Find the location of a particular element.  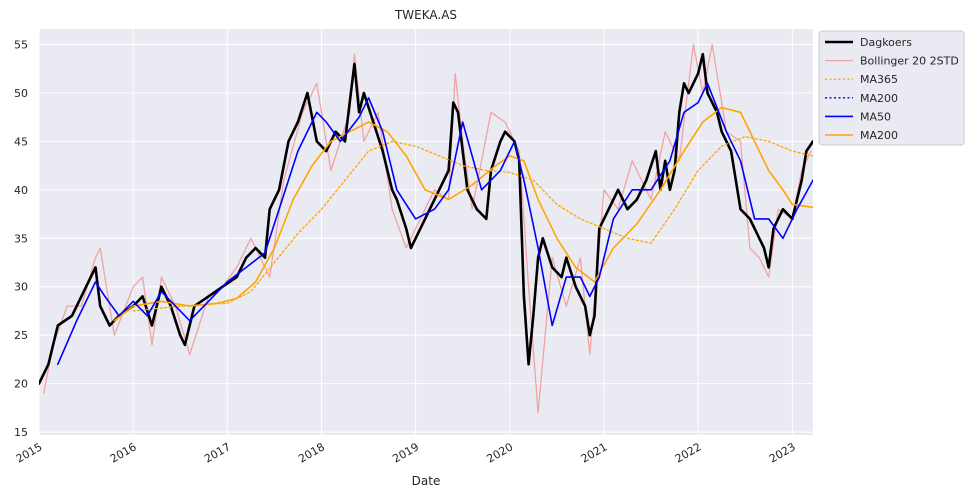

y-tick-label: 35 is located at coordinates (21, 238).